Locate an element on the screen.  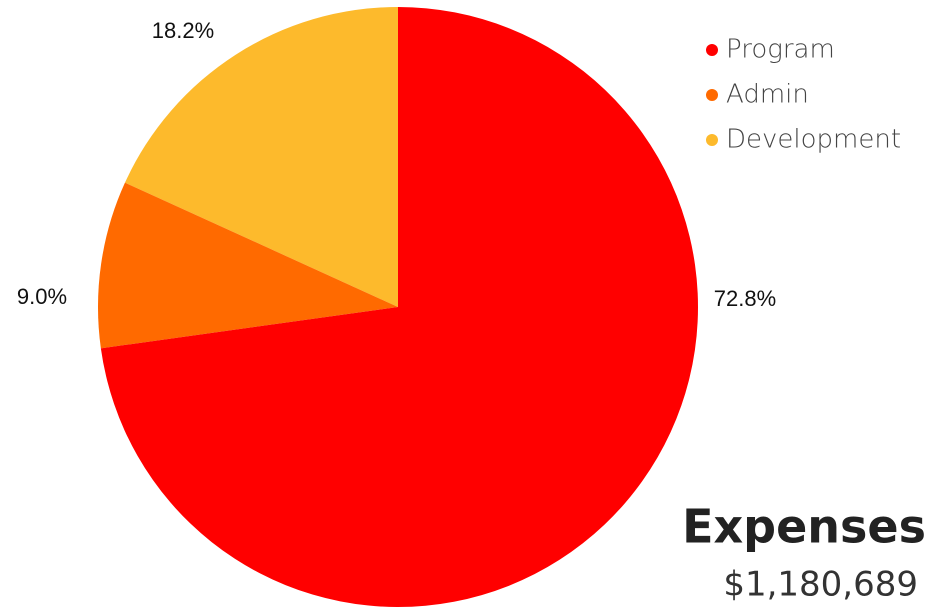
data-label: 72.8% is located at coordinates (745, 298).